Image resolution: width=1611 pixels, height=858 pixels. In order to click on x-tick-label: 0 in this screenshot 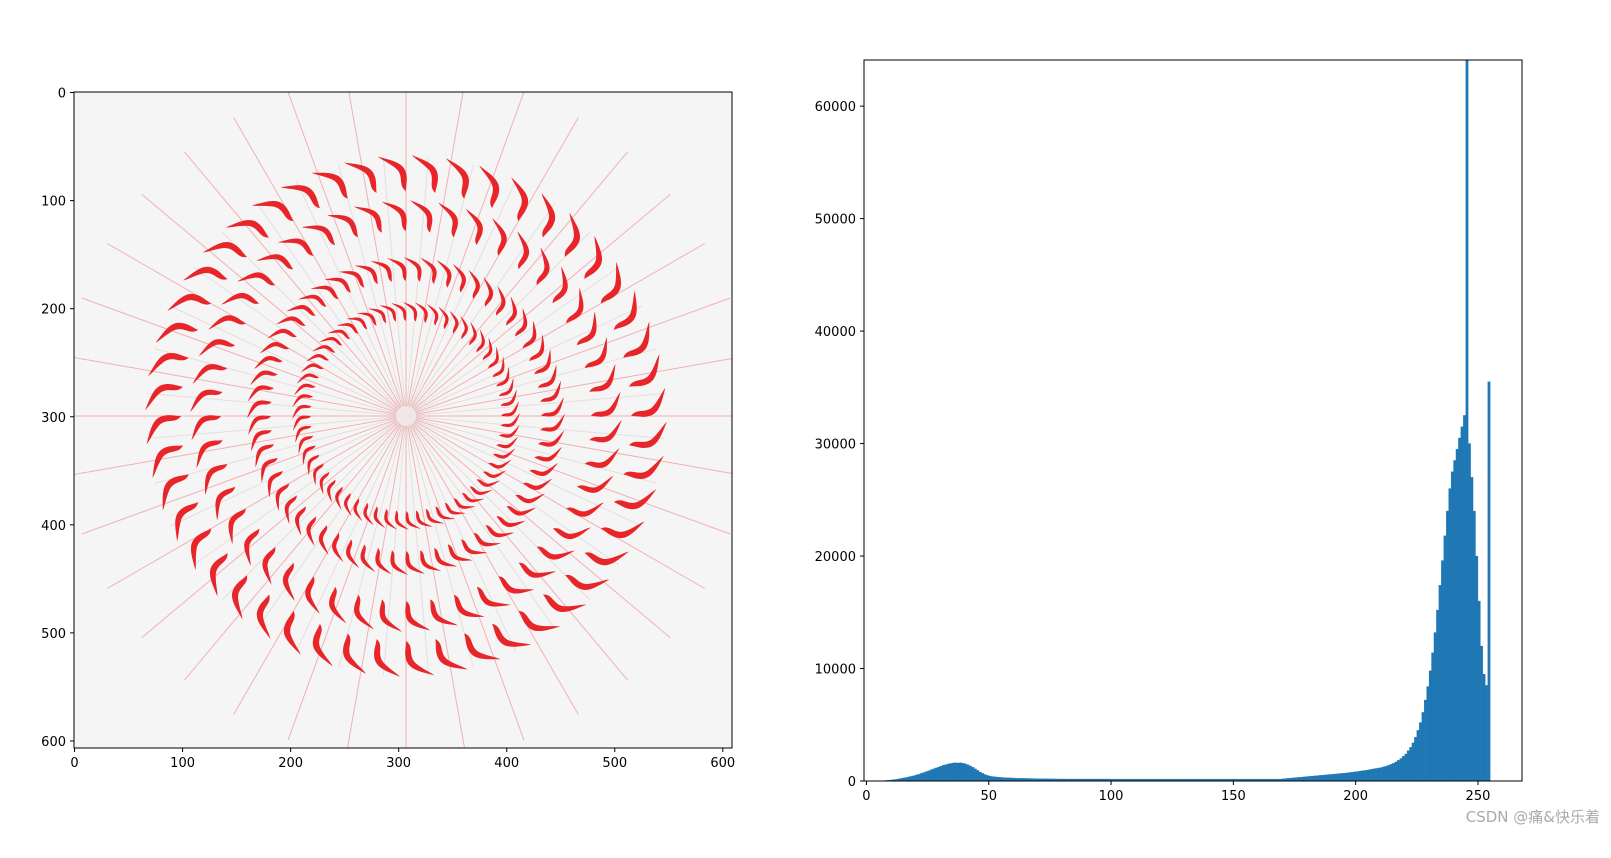, I will do `click(866, 796)`.